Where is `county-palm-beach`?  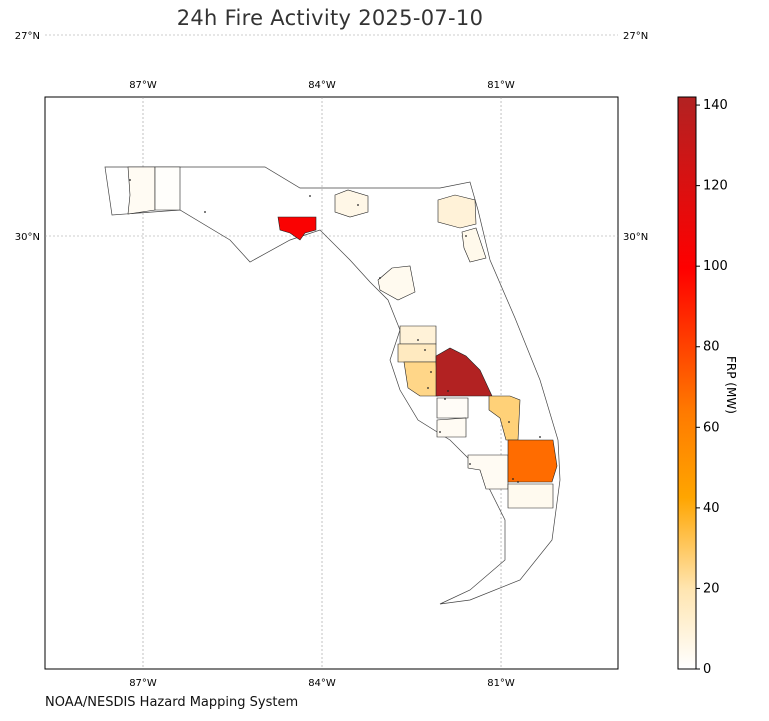
county-palm-beach is located at coordinates (532, 461).